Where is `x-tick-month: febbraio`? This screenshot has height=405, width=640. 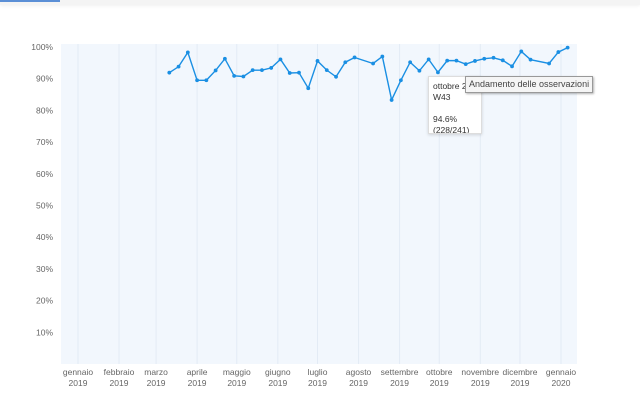
x-tick-month: febbraio is located at coordinates (119, 372).